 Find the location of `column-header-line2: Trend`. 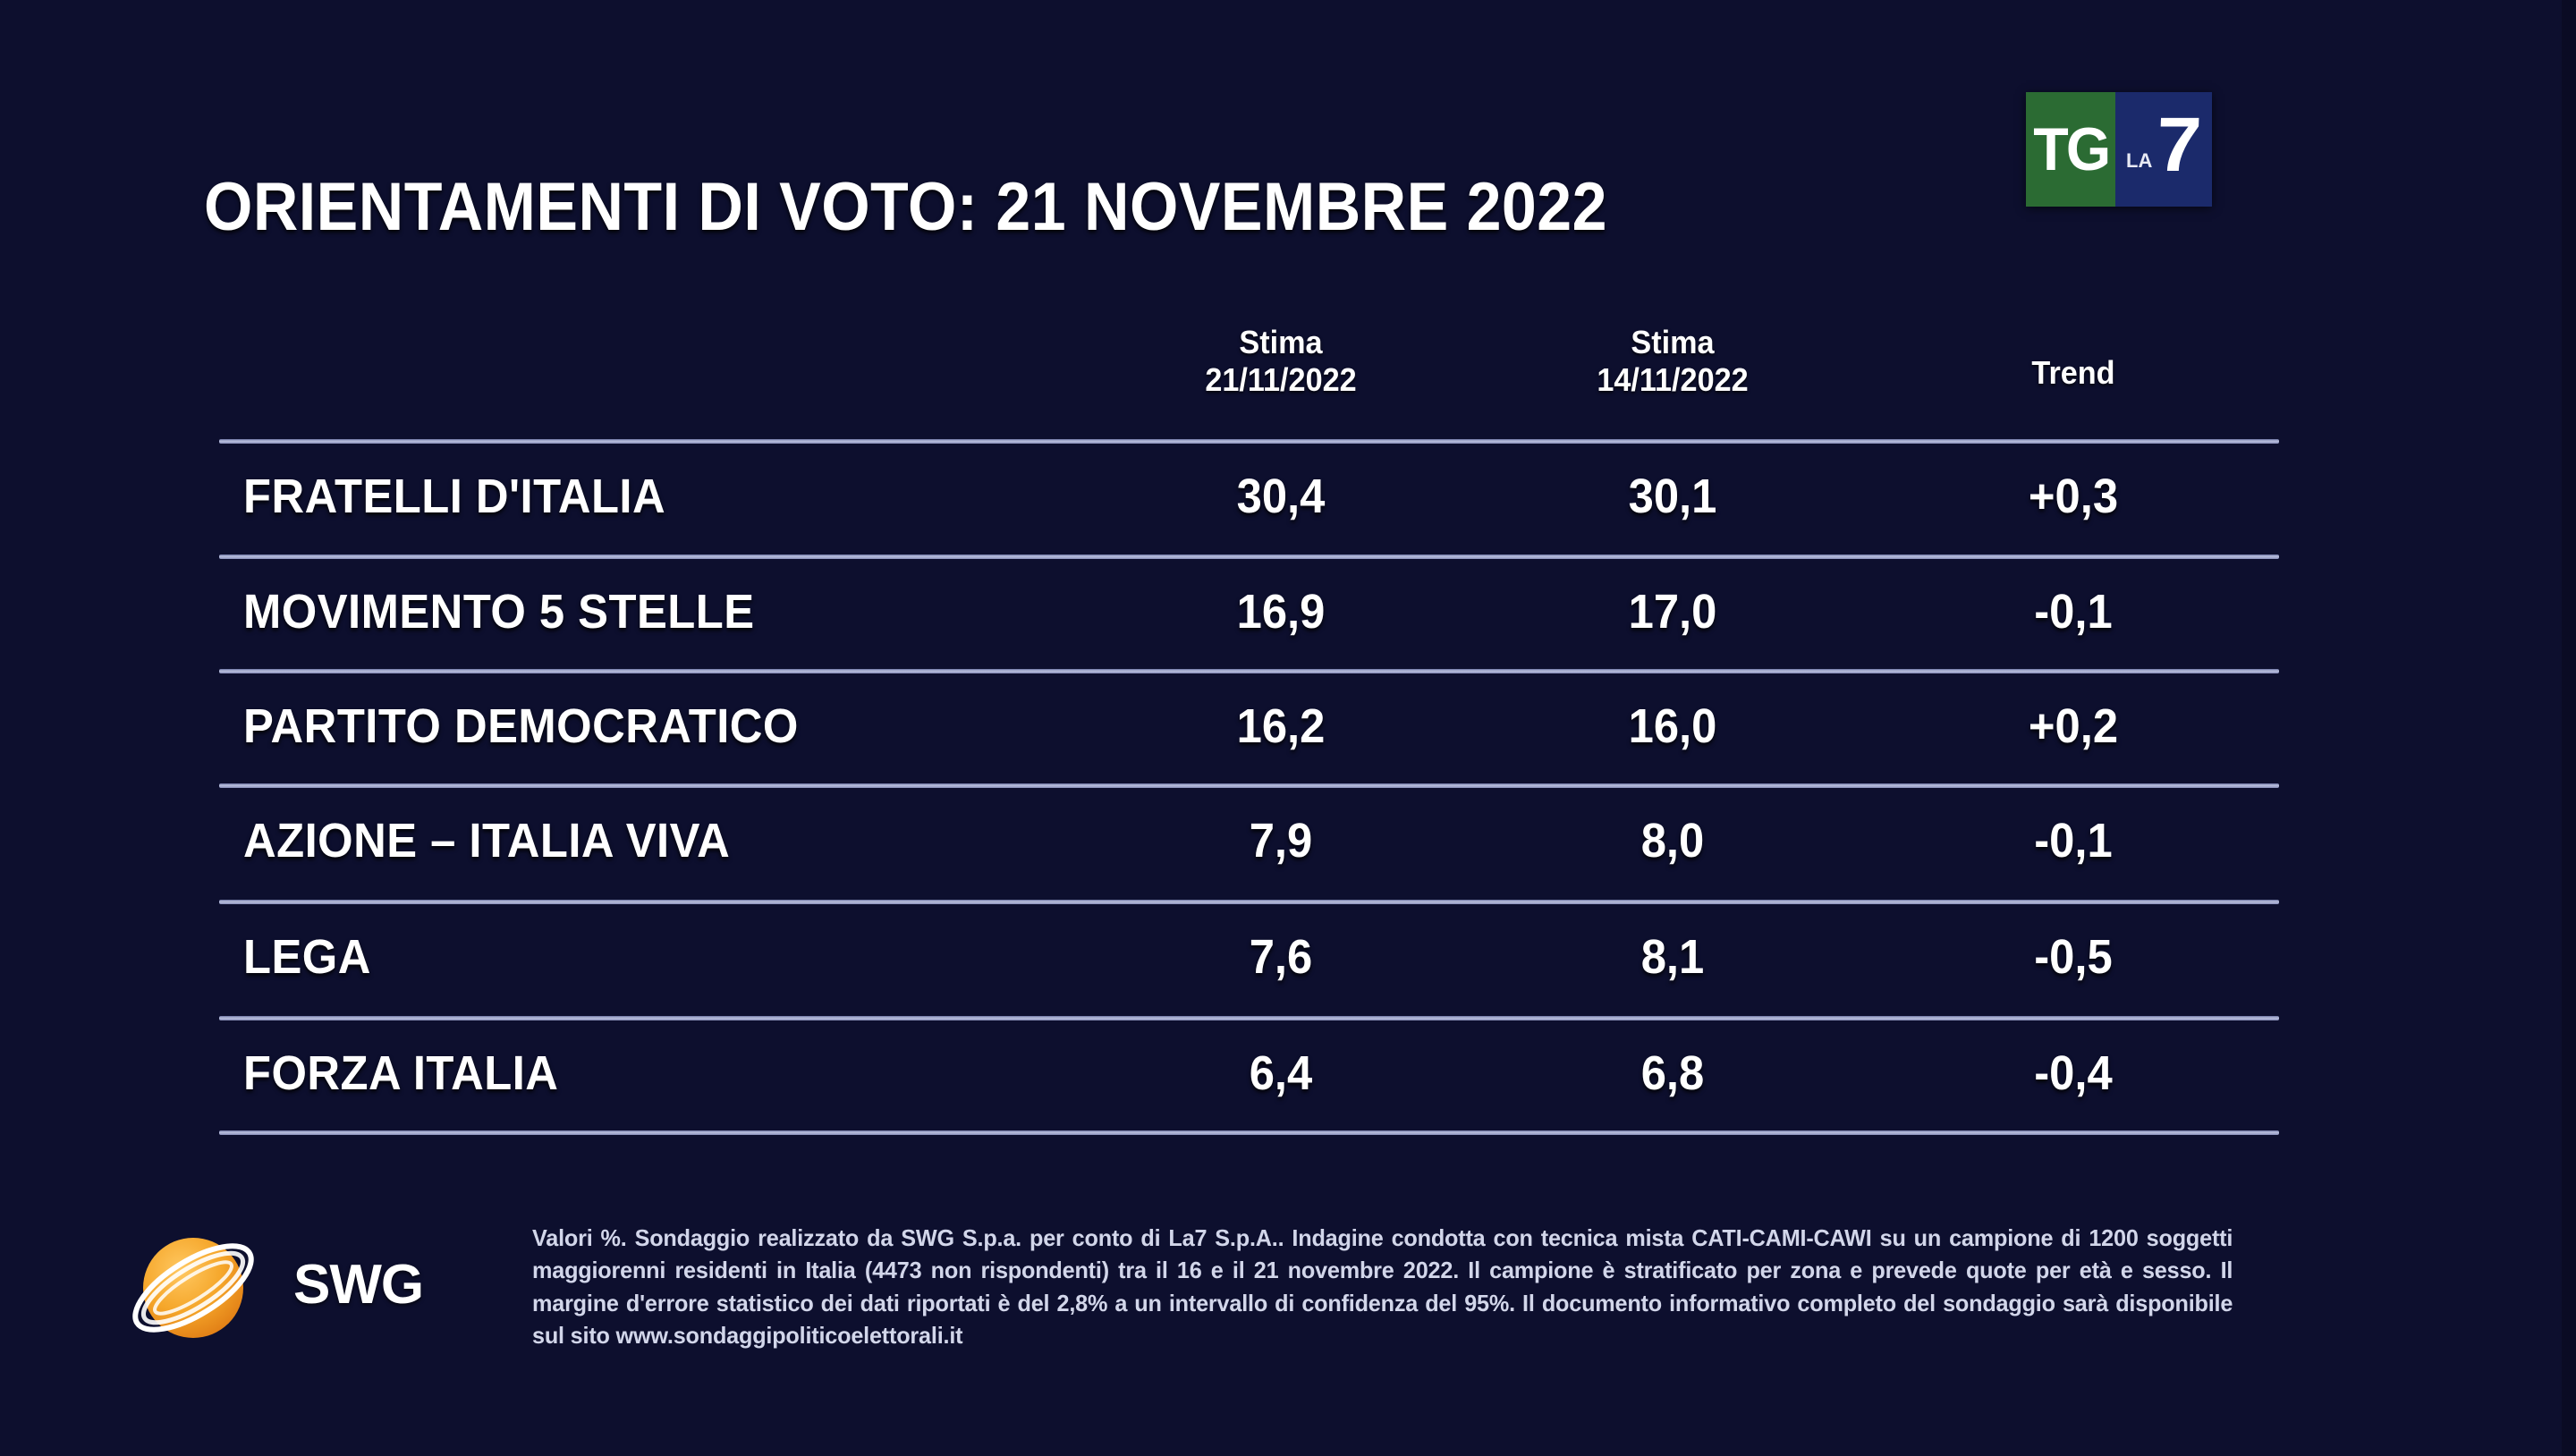

column-header-line2: Trend is located at coordinates (2073, 372).